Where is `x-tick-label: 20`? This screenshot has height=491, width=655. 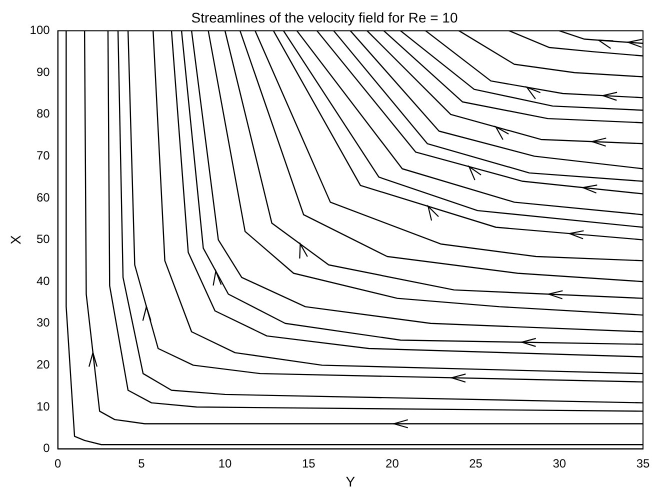
x-tick-label: 20 is located at coordinates (393, 463).